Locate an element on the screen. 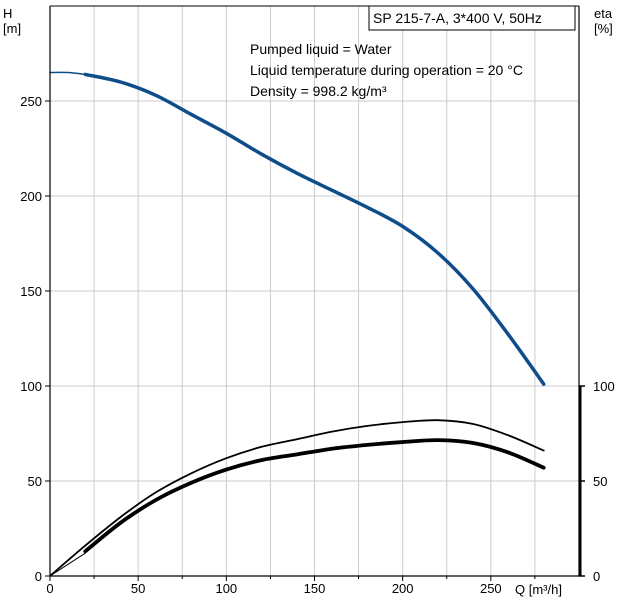 The height and width of the screenshot is (601, 629). annotation-density: Density = 998.2 kg/m³ is located at coordinates (318, 91).